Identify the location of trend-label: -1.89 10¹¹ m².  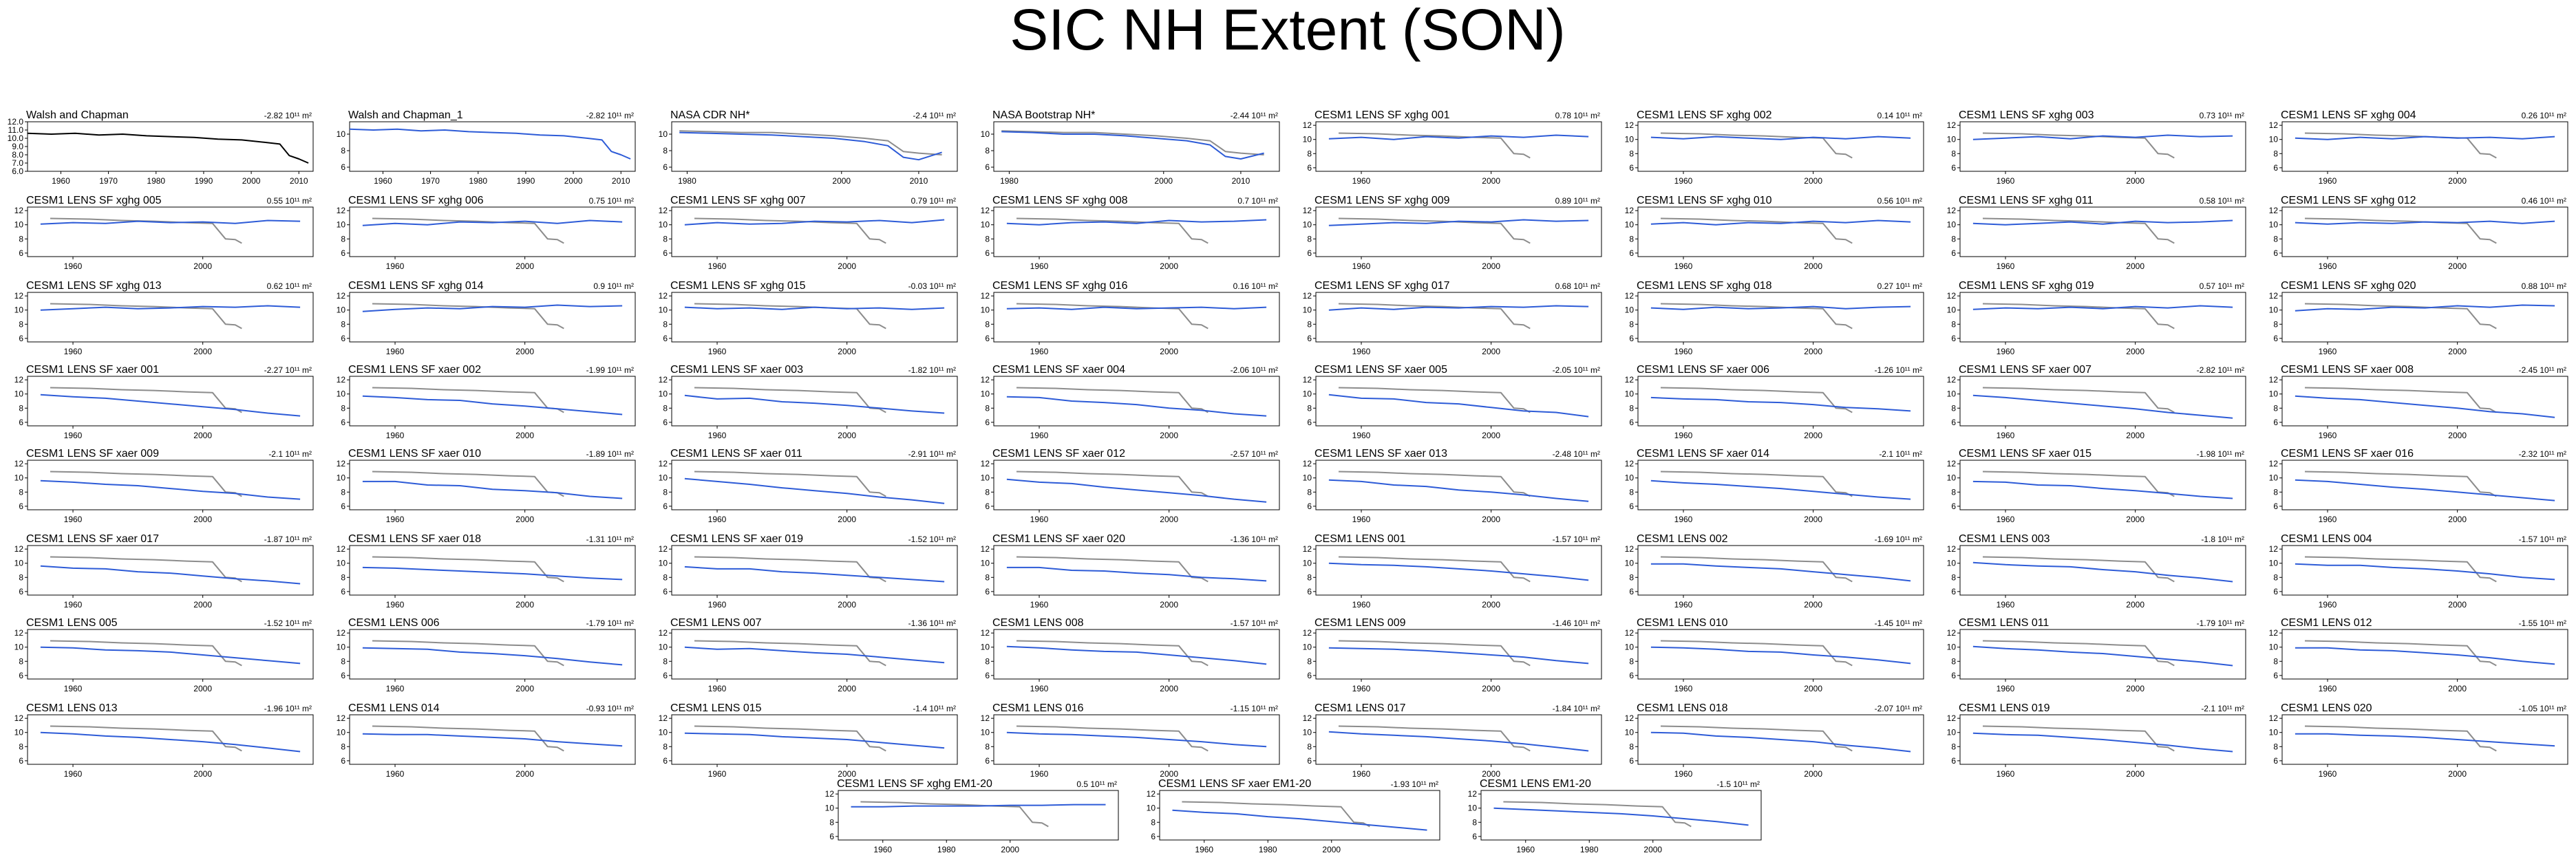
(610, 454).